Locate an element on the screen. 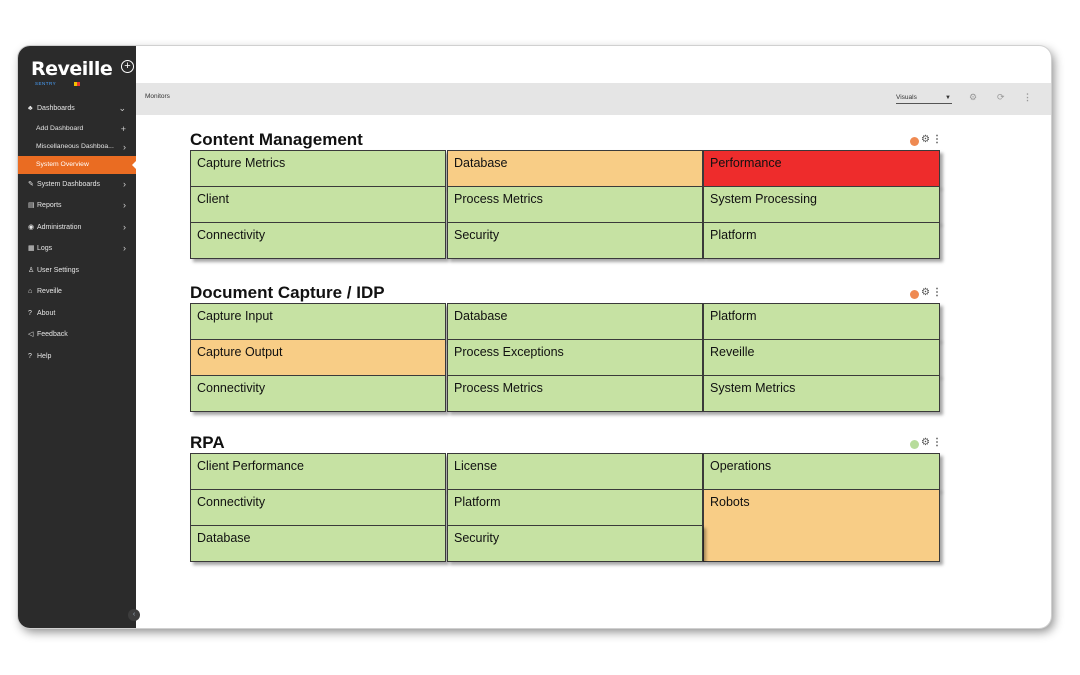 This screenshot has width=1080, height=675. monitor-tile-system-metrics: System Metrics is located at coordinates (821, 393).